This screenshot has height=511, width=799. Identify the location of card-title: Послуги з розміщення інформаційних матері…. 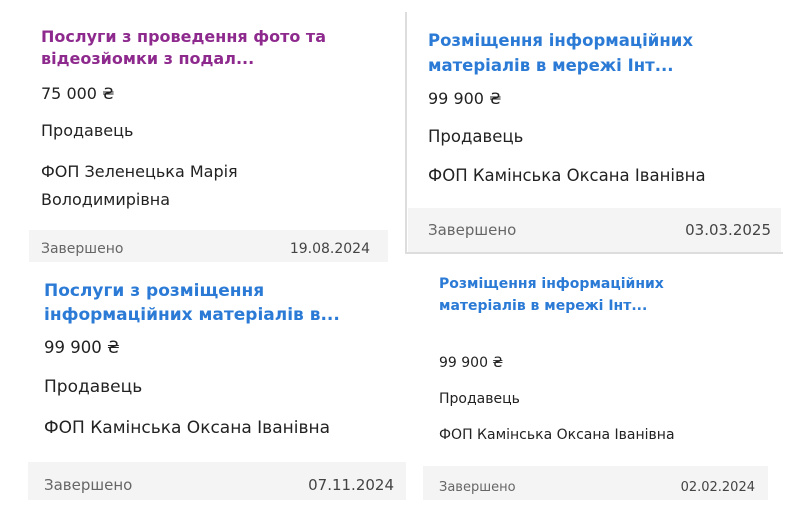
(192, 303).